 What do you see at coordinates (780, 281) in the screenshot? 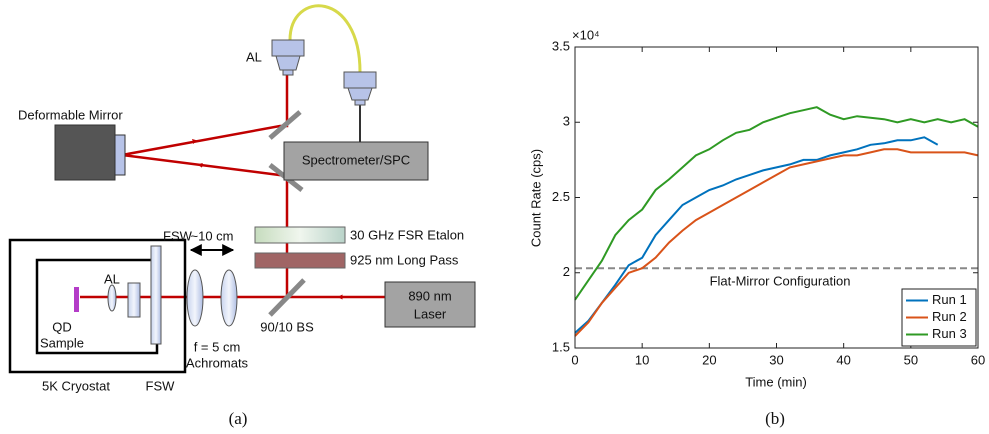
I see `reference-label: Flat-Mirror Configuration` at bounding box center [780, 281].